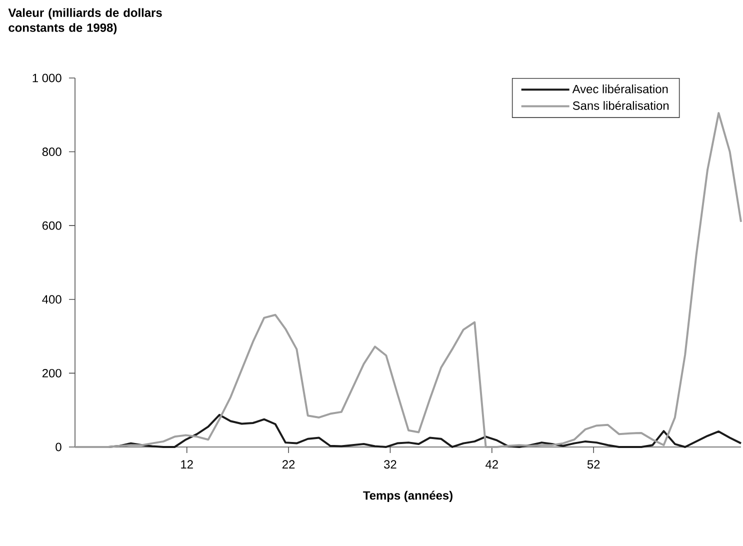 This screenshot has height=546, width=743. Describe the element at coordinates (593, 464) in the screenshot. I see `x-tick-label: 52` at that location.